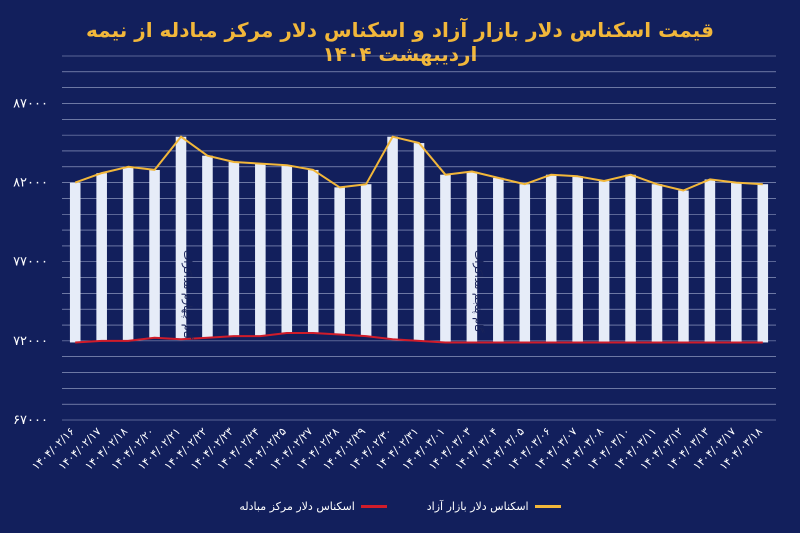  Describe the element at coordinates (30, 420) in the screenshot. I see `y-tick-label: ۶۷۰۰۰` at that location.